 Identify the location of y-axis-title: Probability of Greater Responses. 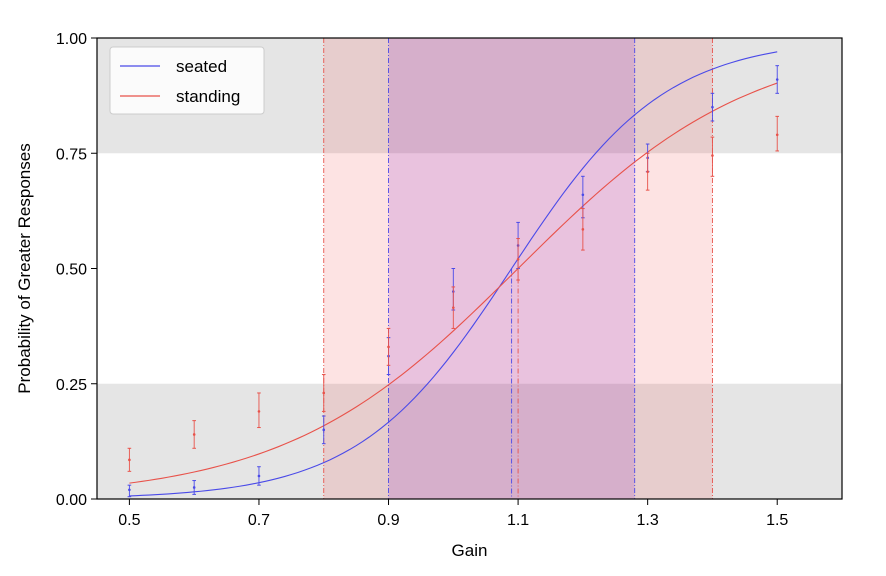
(24, 268).